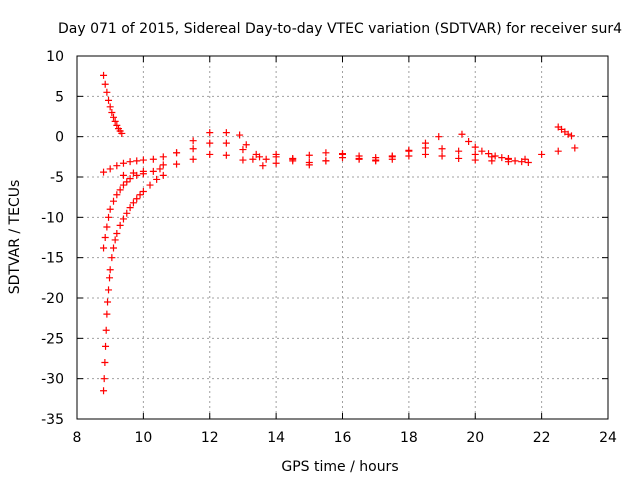  I want to click on x-tick-label: 24, so click(608, 438).